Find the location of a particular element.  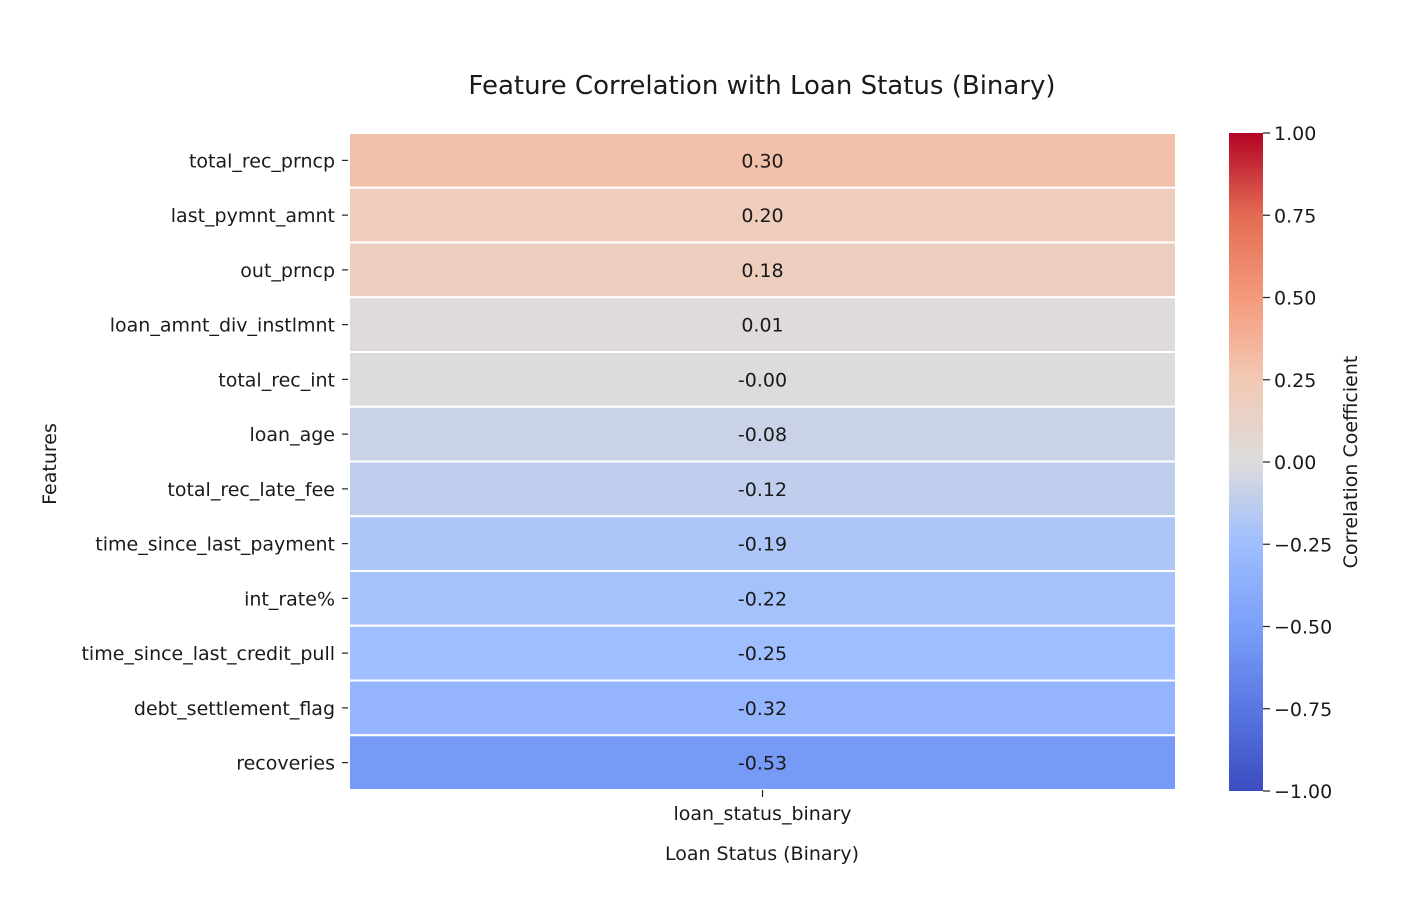

cell-value-label: 0.01 is located at coordinates (762, 326).